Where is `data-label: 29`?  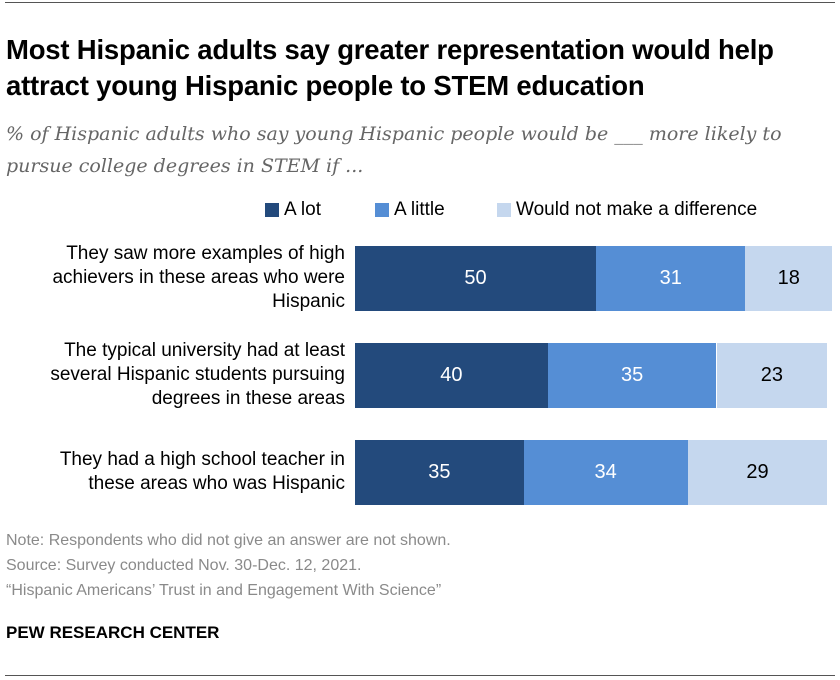
data-label: 29 is located at coordinates (757, 472).